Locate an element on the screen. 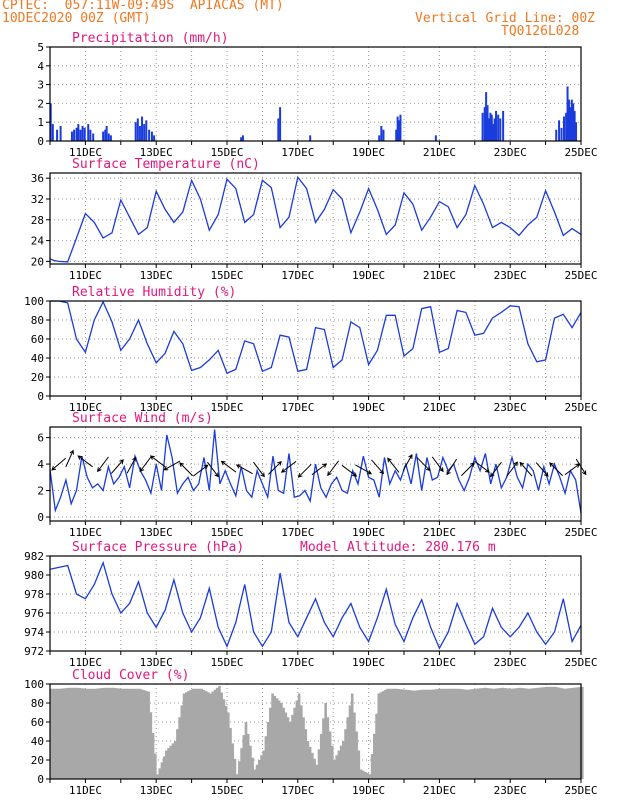 The image size is (618, 800). y-tick-label: 980 is located at coordinates (34, 575).